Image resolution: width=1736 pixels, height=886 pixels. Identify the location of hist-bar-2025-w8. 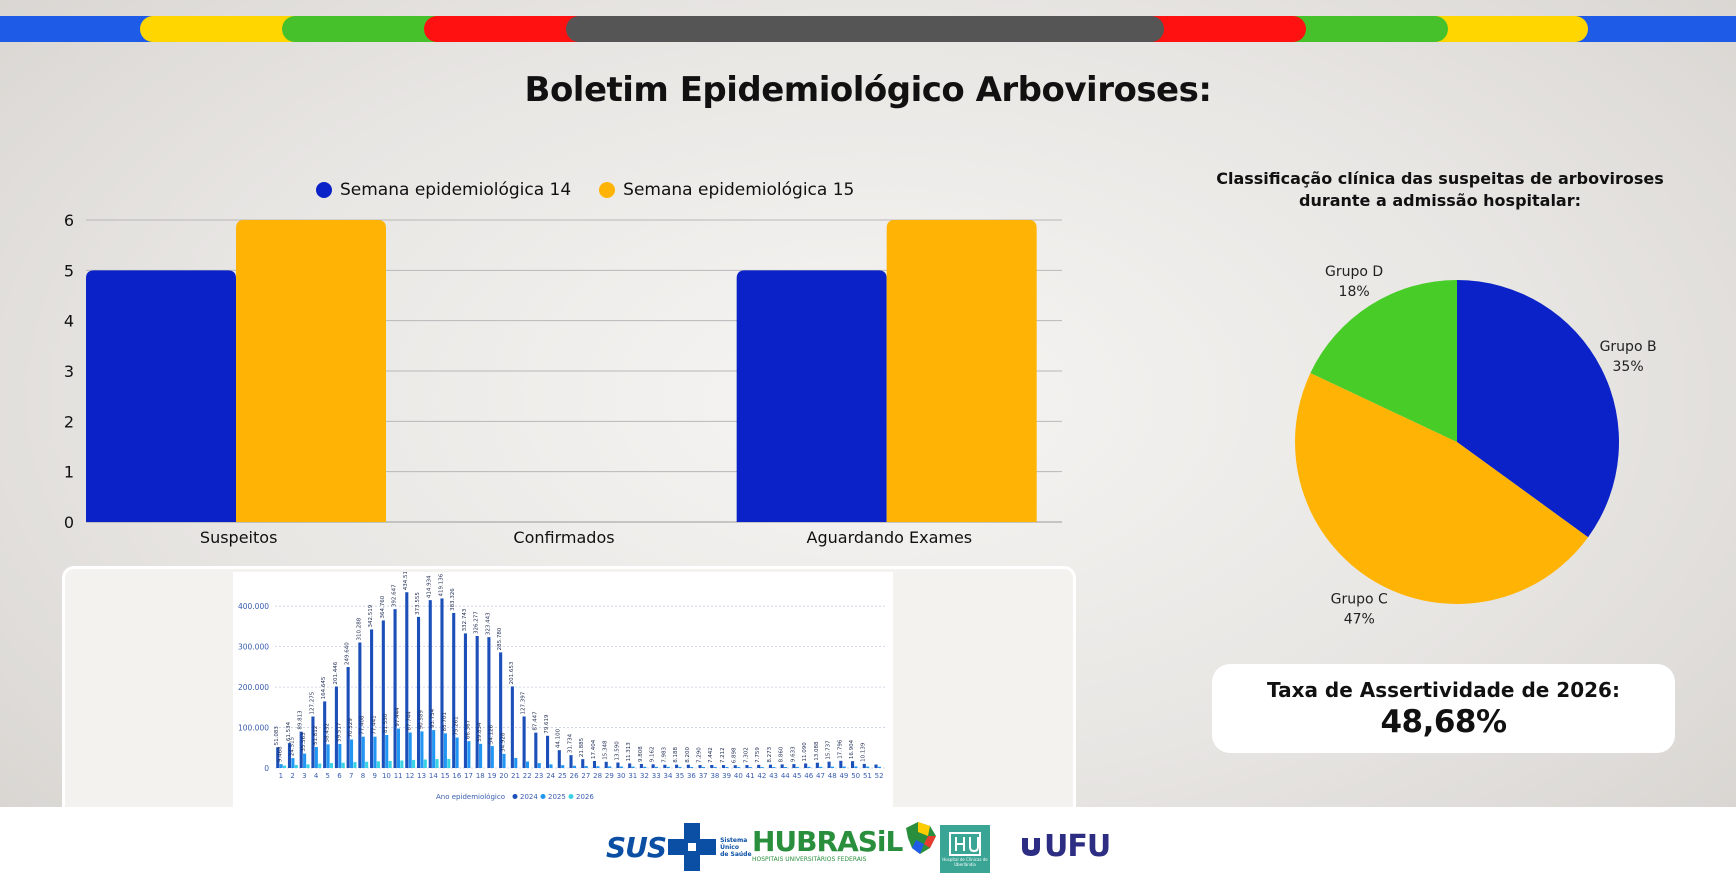
(363, 752).